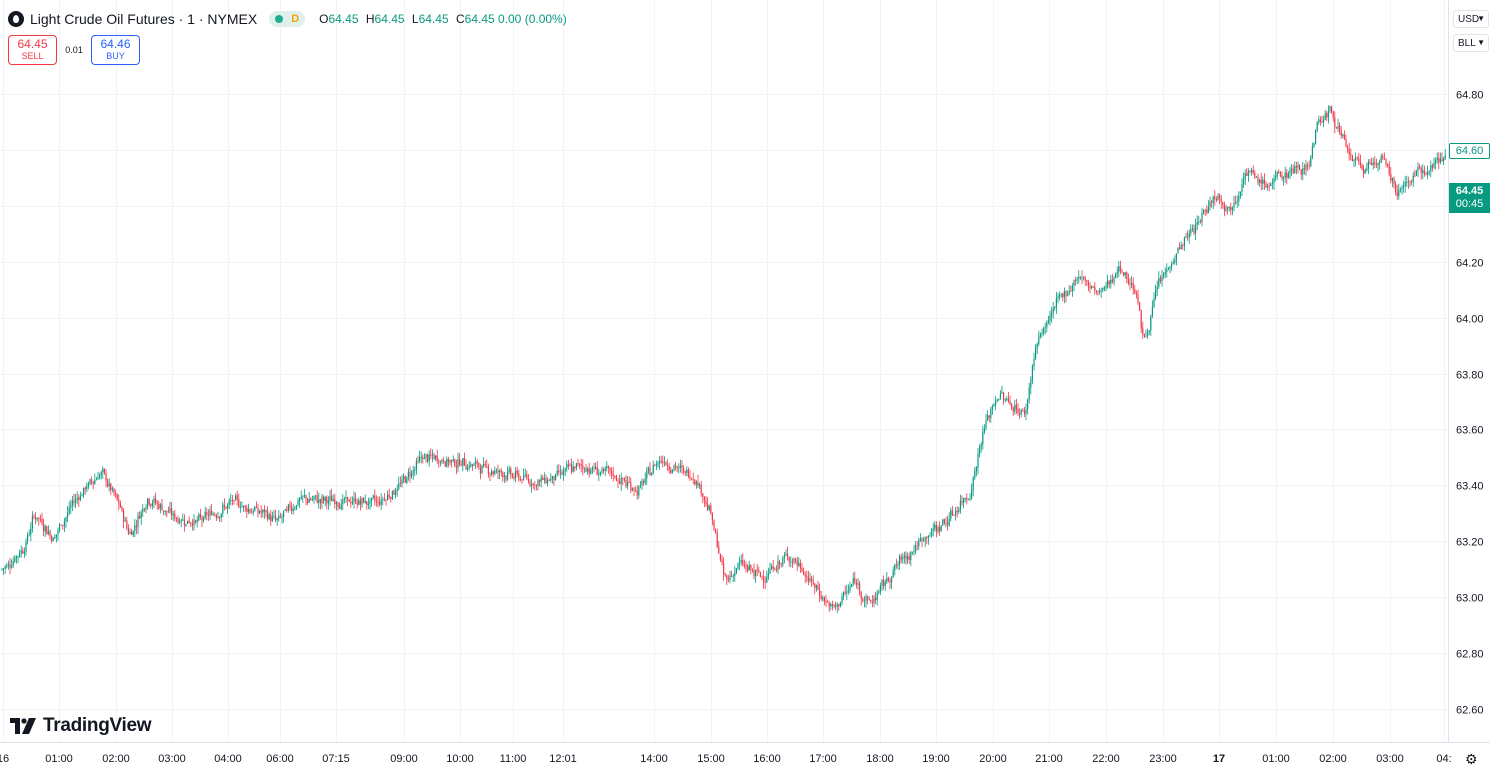  I want to click on unit-dropdown: BLL ▼, so click(1471, 43).